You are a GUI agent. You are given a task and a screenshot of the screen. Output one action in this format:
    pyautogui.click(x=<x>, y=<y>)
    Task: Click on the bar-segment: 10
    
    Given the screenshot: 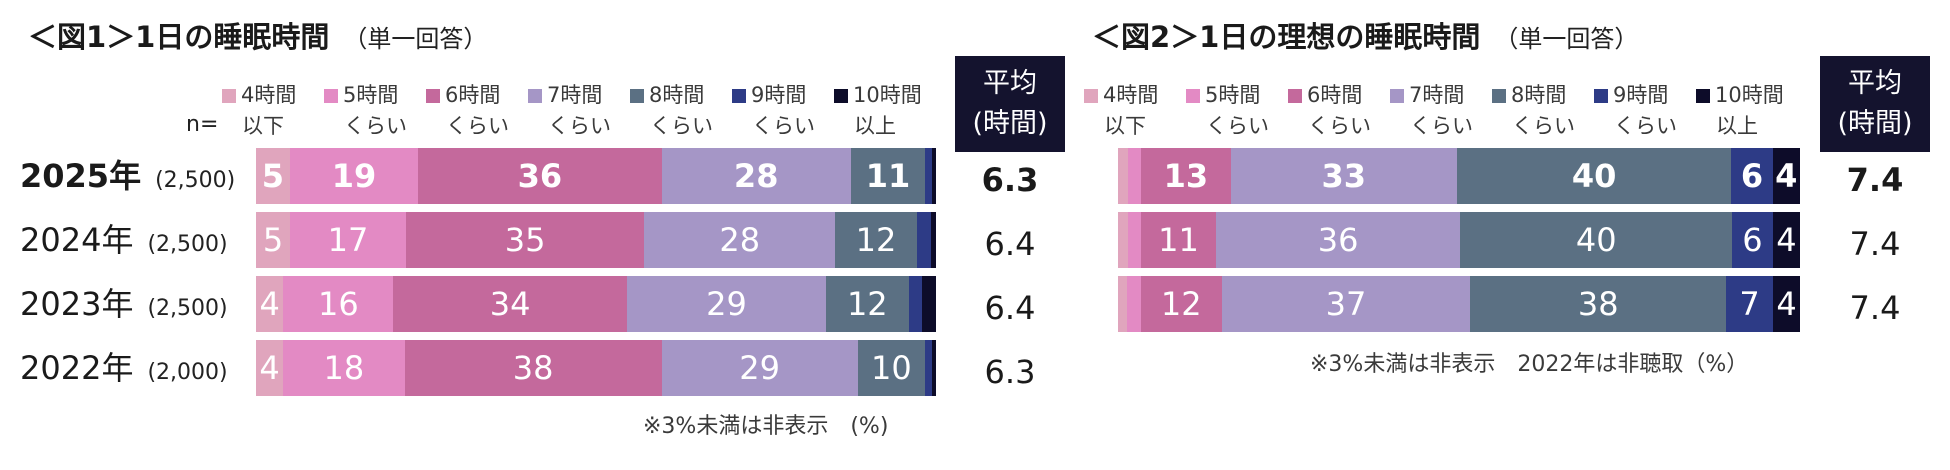 What is the action you would take?
    pyautogui.click(x=891, y=368)
    